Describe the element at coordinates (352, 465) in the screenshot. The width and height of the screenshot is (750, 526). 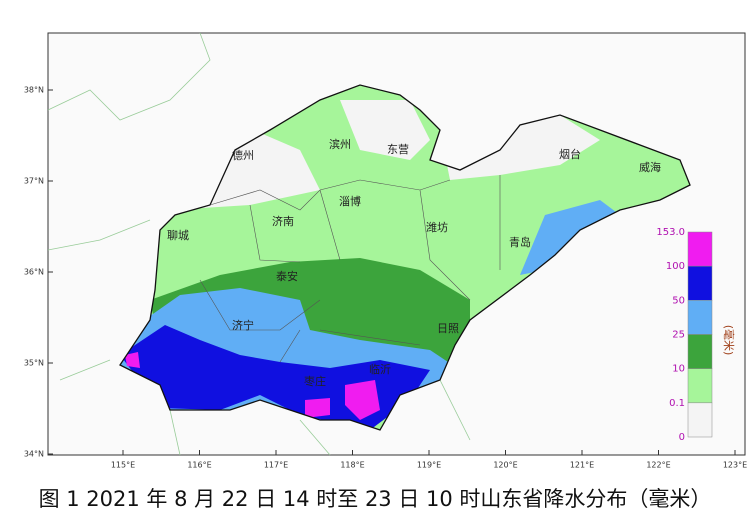
I see `lon-tick-label: 118°E` at that location.